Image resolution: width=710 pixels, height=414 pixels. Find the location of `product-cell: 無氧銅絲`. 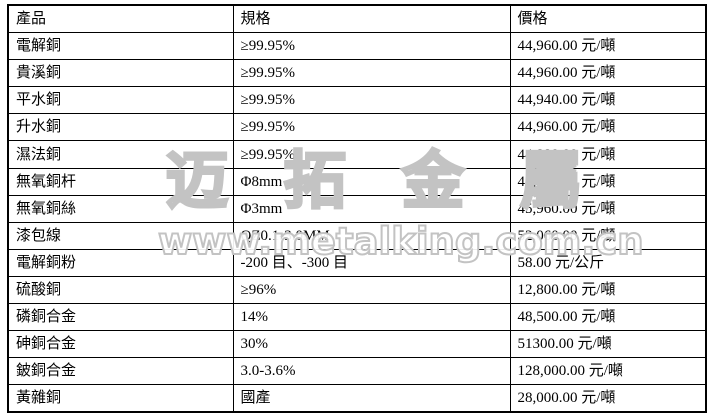

product-cell: 無氧銅絲 is located at coordinates (120, 208).